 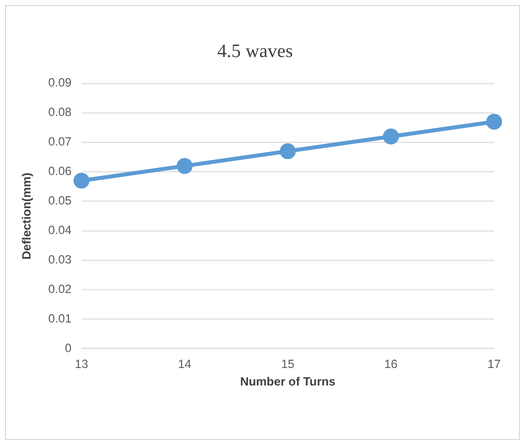 What do you see at coordinates (255, 51) in the screenshot?
I see `chart-title: 4.5 waves` at bounding box center [255, 51].